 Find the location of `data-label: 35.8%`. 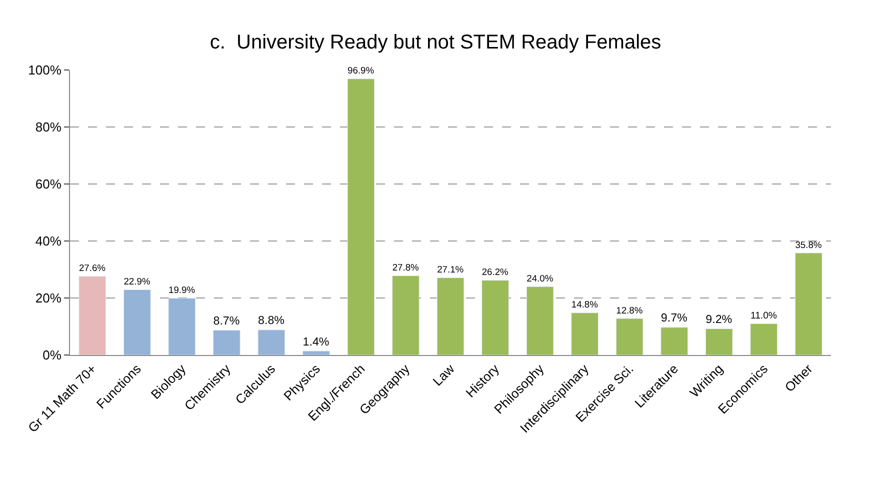

data-label: 35.8% is located at coordinates (808, 245).